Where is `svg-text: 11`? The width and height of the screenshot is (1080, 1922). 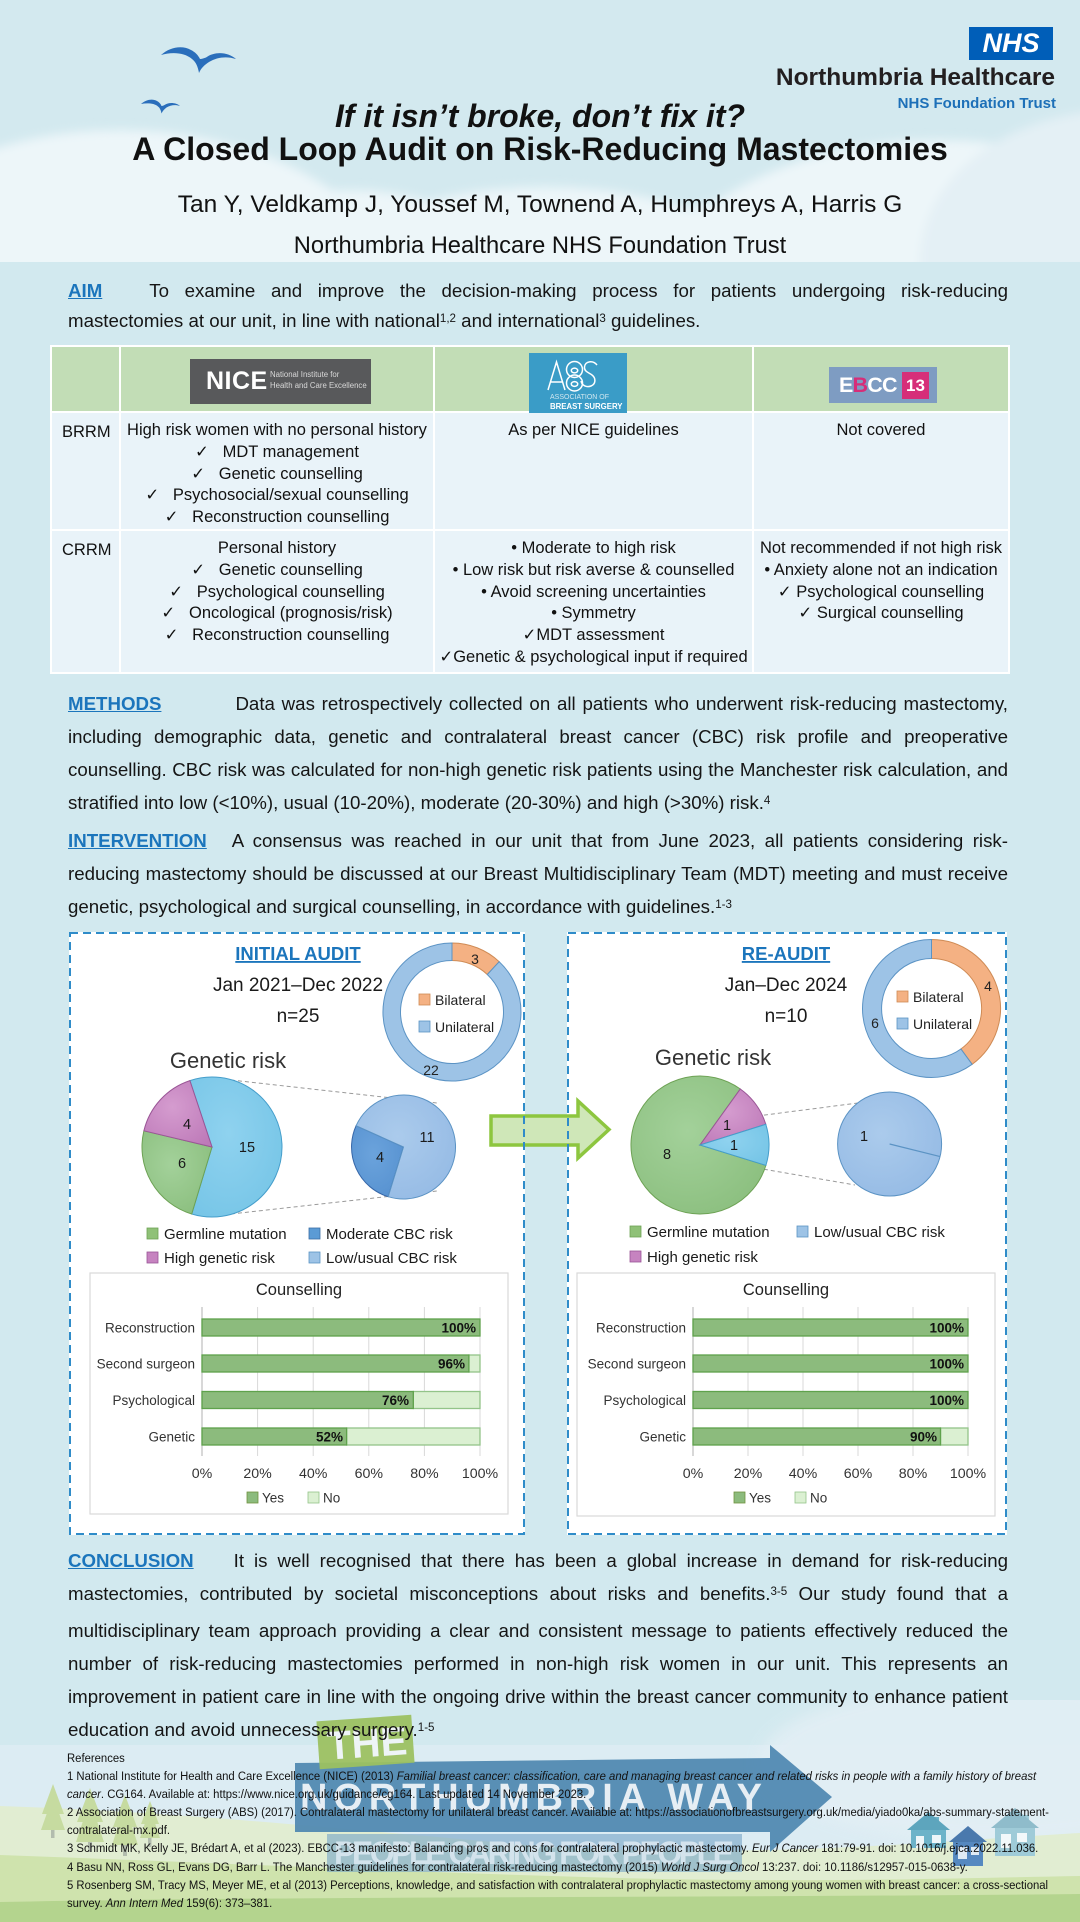 svg-text: 11 is located at coordinates (426, 1138).